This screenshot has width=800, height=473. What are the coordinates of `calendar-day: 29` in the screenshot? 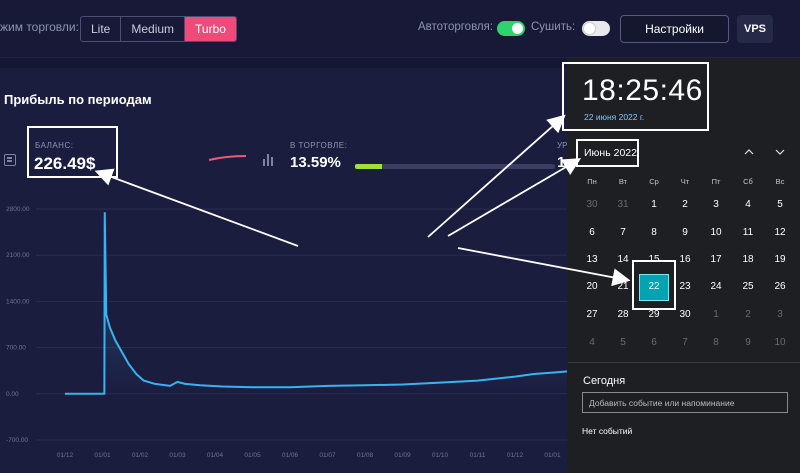 It's located at (654, 314).